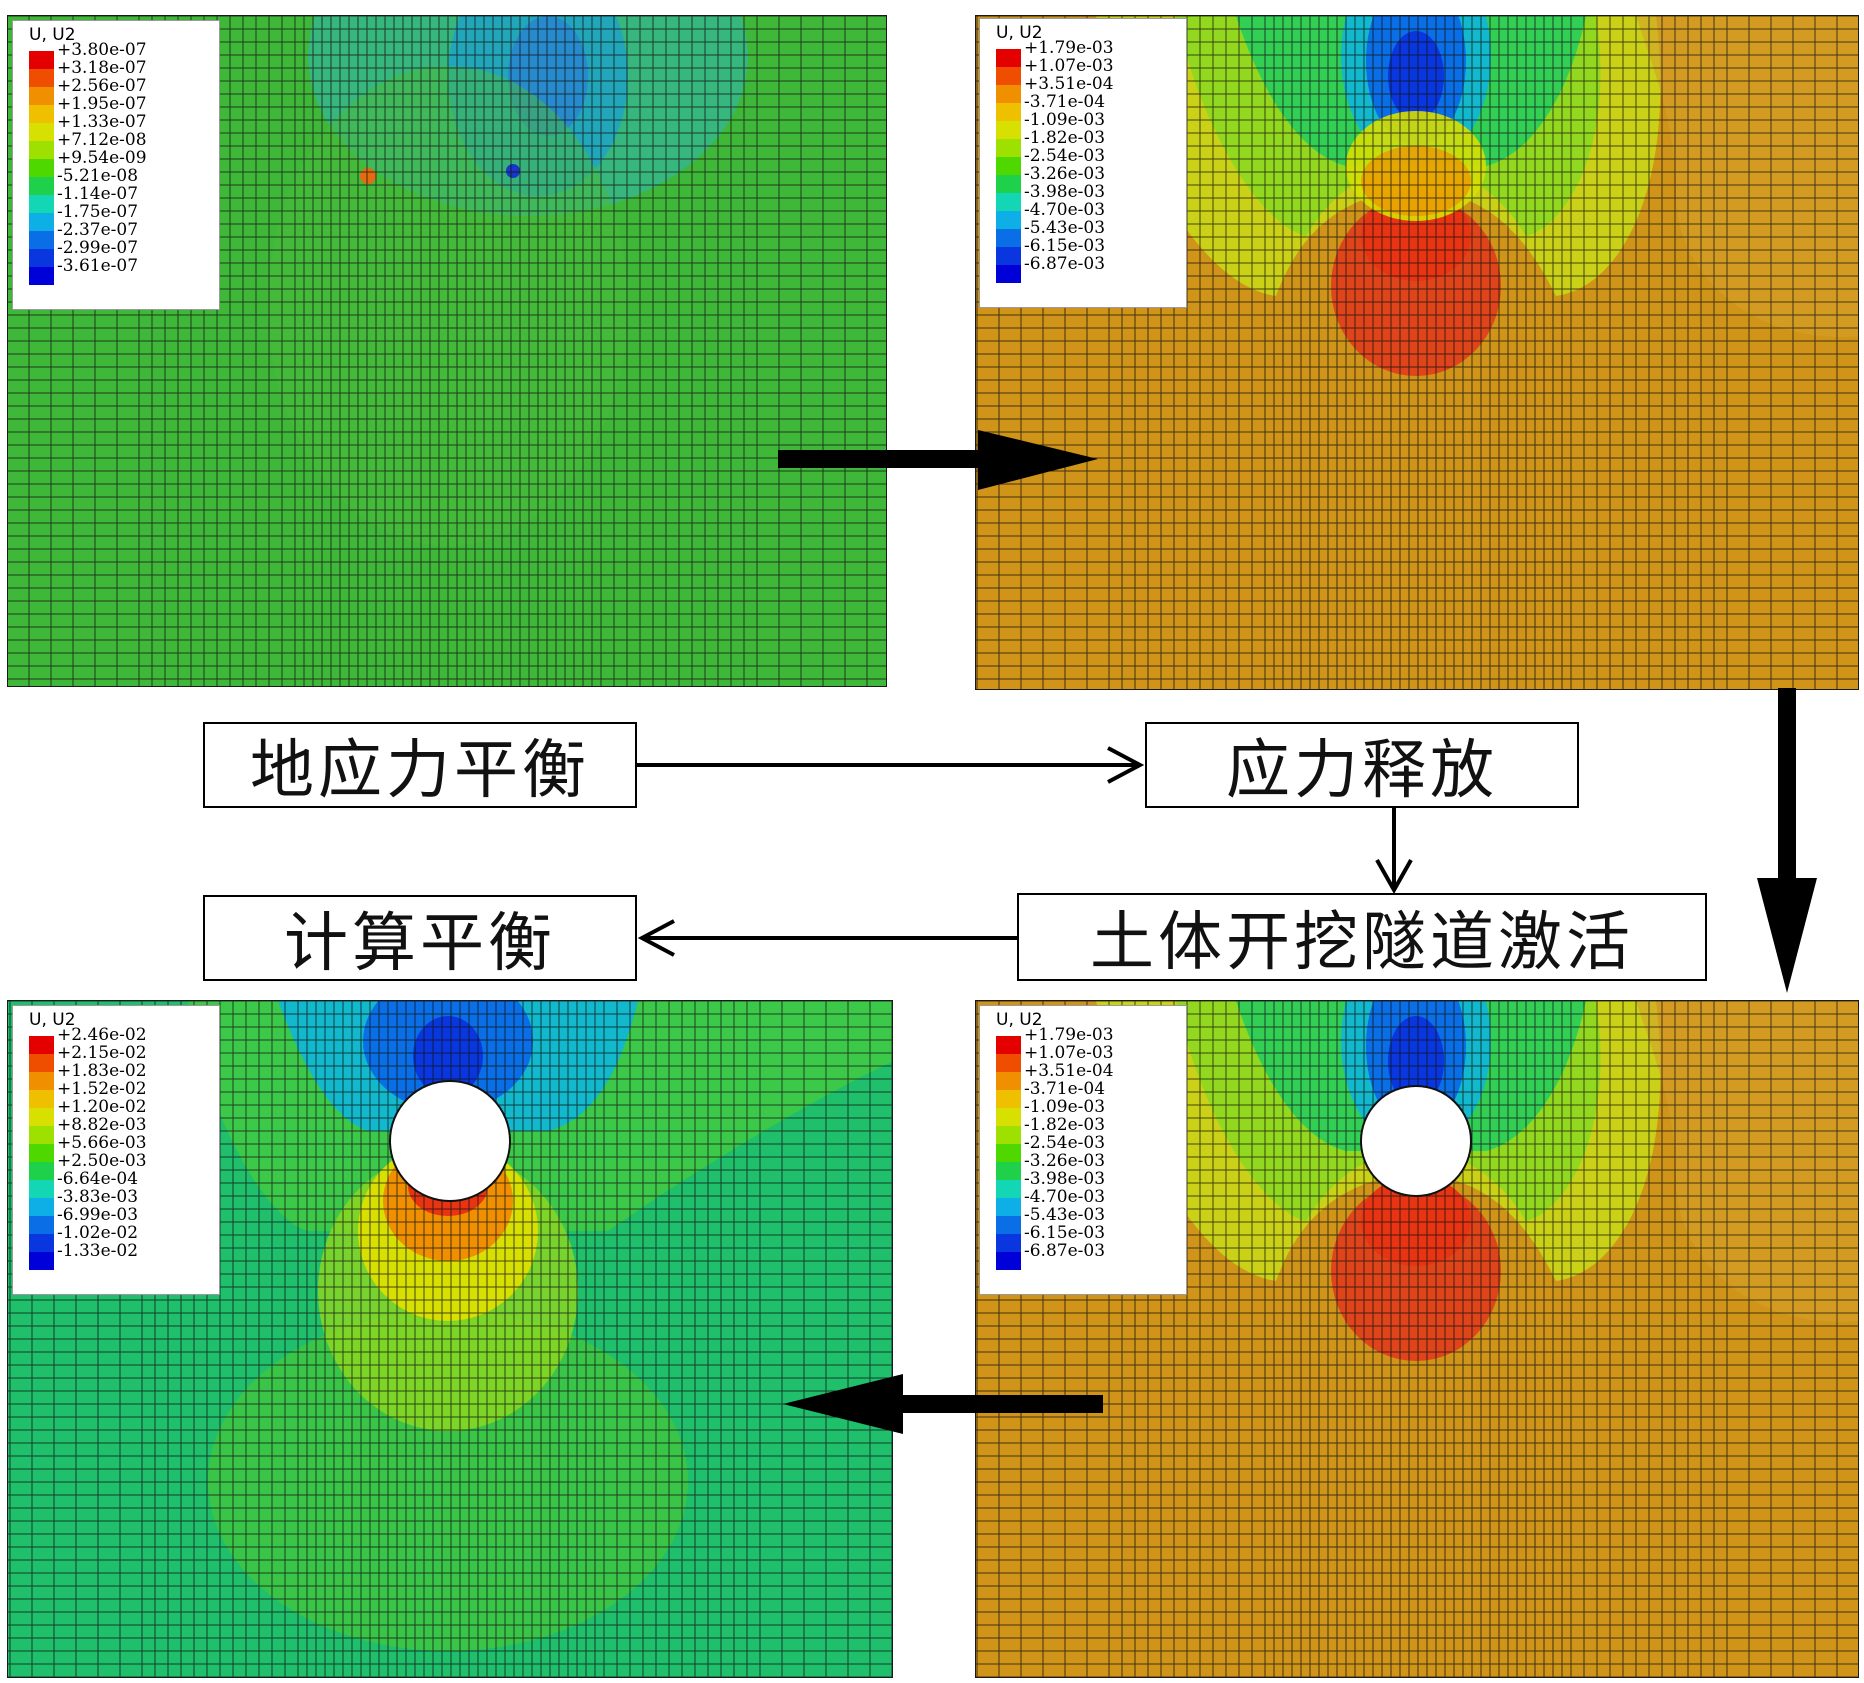  Describe the element at coordinates (420, 771) in the screenshot. I see `step-label-stress-balance: 地应力平衡` at that location.